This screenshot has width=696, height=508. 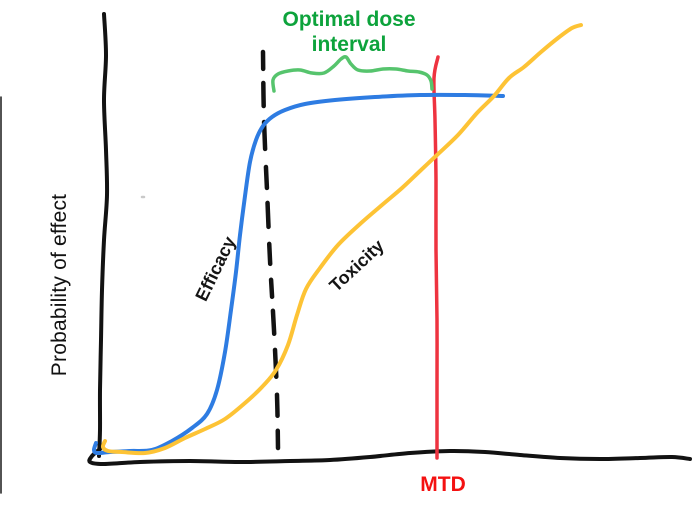 What do you see at coordinates (349, 44) in the screenshot?
I see `optimal-dose-interval-label-line2: interval` at bounding box center [349, 44].